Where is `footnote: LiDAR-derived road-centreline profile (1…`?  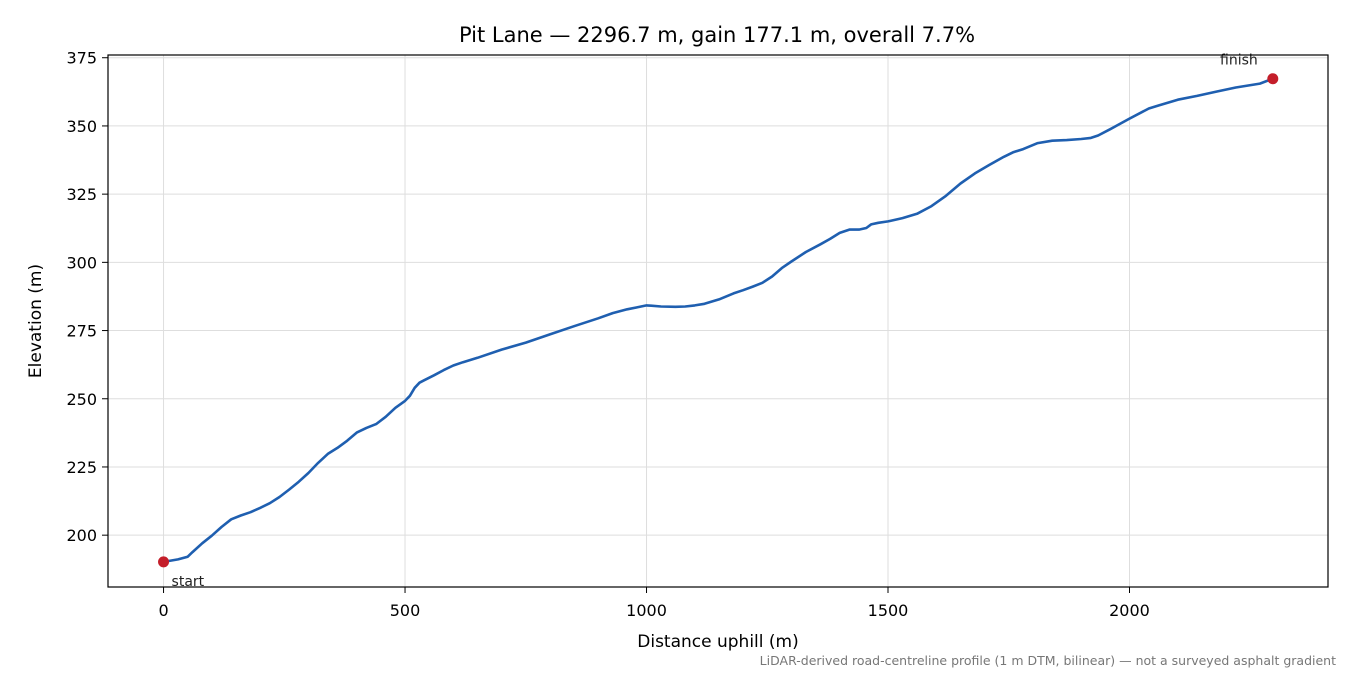 footnote: LiDAR-derived road-centreline profile (1… is located at coordinates (1048, 660).